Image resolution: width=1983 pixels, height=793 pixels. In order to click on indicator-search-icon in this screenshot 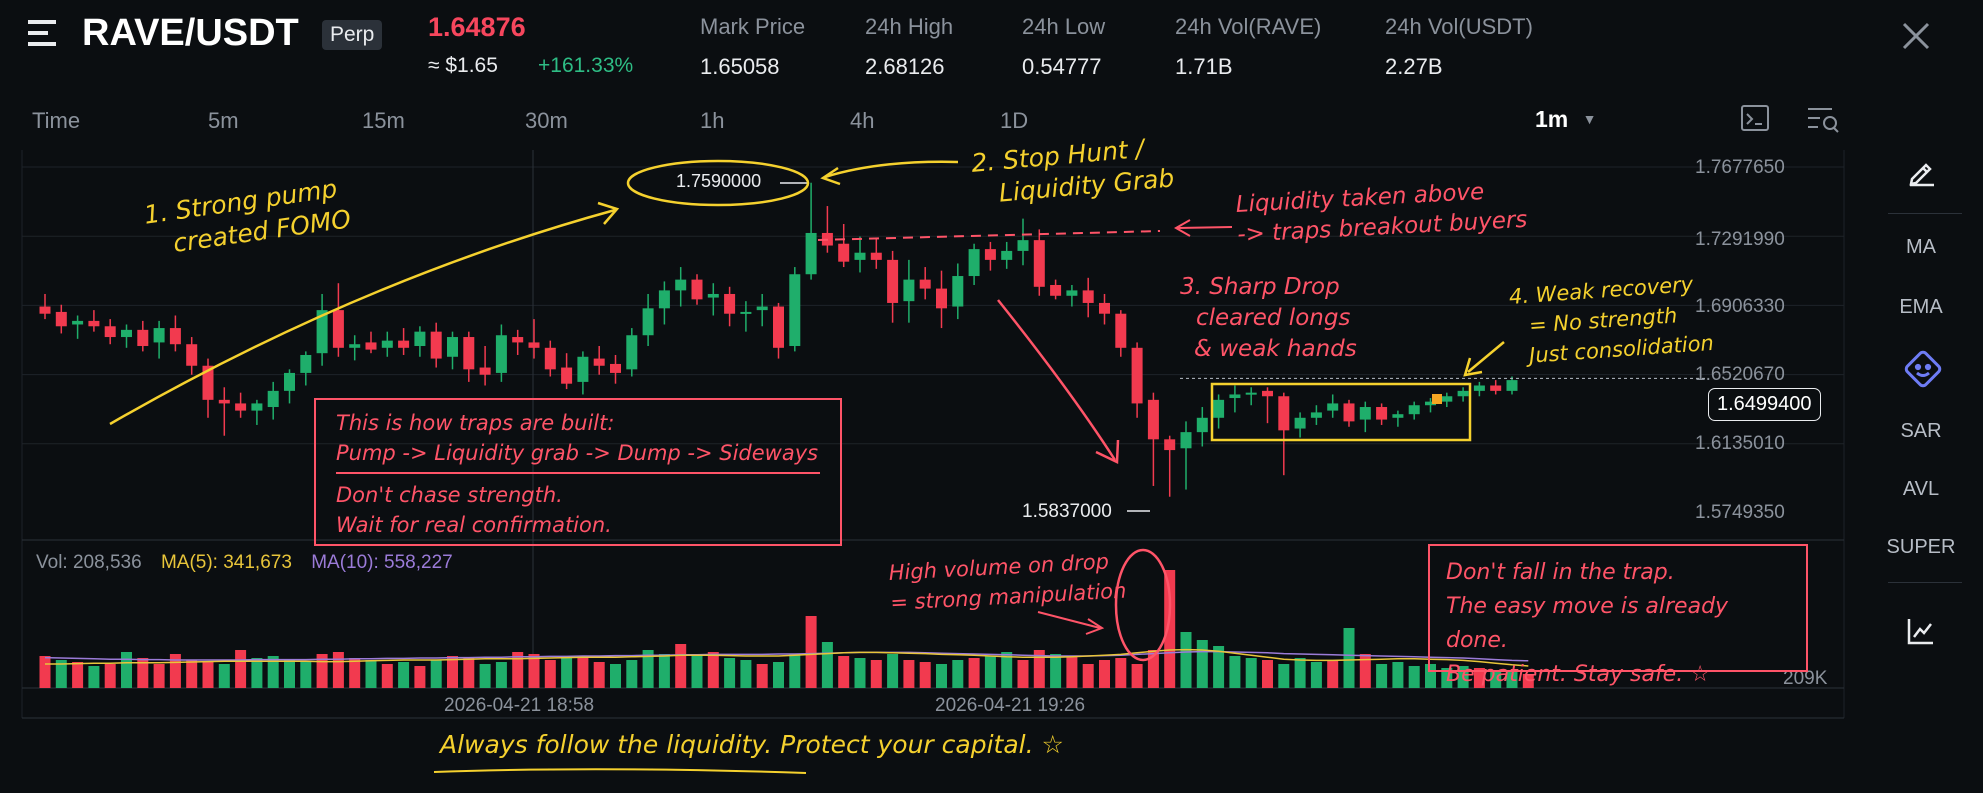, I will do `click(1823, 119)`.